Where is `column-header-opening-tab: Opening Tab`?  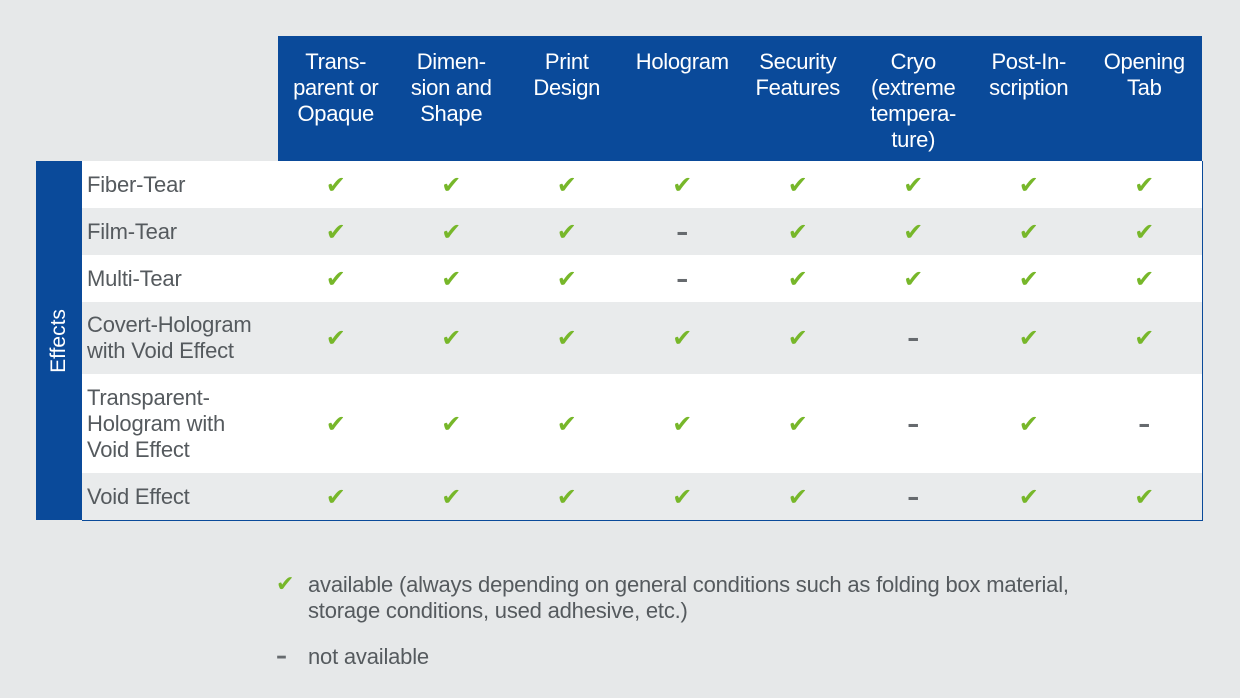 column-header-opening-tab: Opening Tab is located at coordinates (1144, 74).